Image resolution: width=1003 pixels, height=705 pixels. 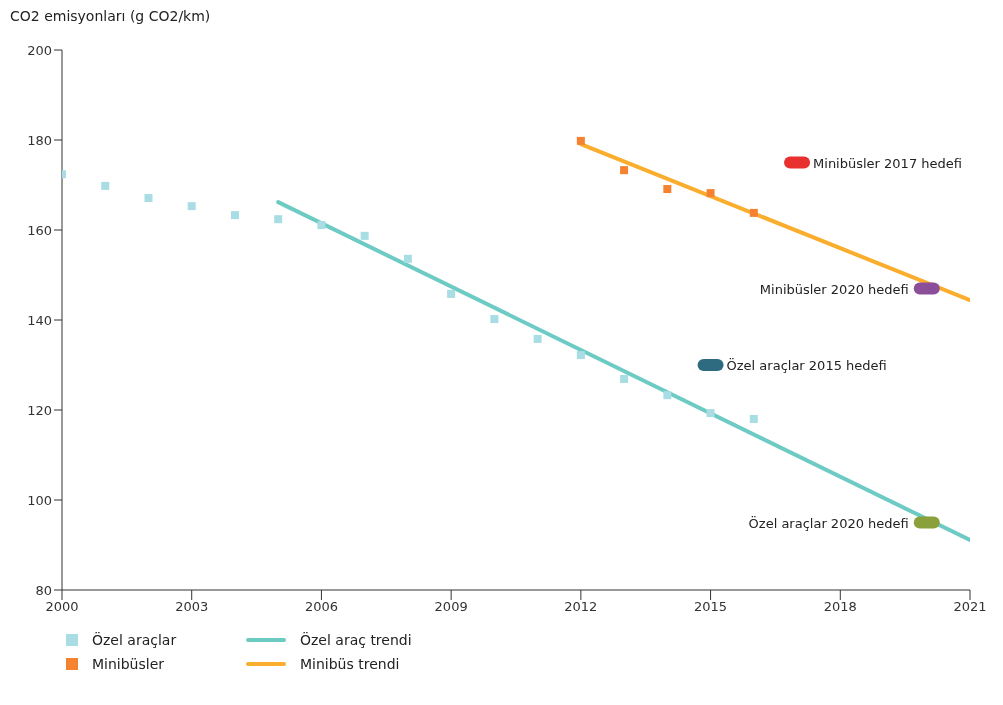 I want to click on x-tick-label: 2009, so click(x=451, y=607).